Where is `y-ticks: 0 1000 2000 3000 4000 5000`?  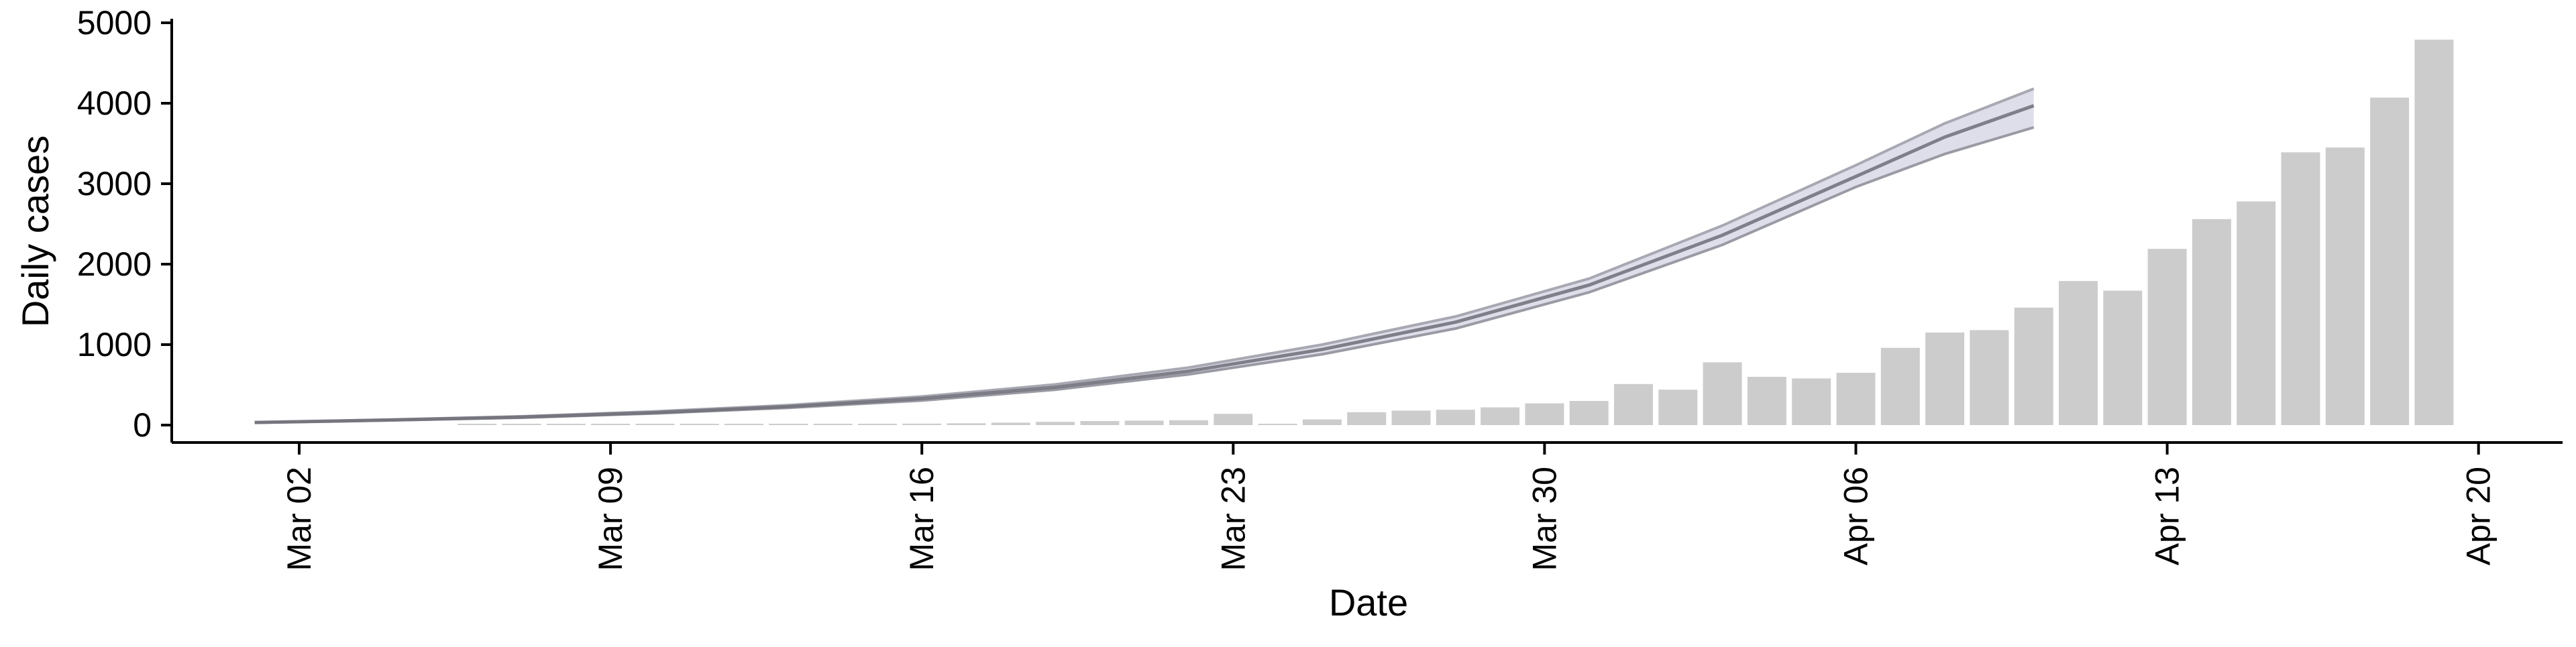
y-ticks: 0 1000 2000 3000 4000 5000 is located at coordinates (124, 224).